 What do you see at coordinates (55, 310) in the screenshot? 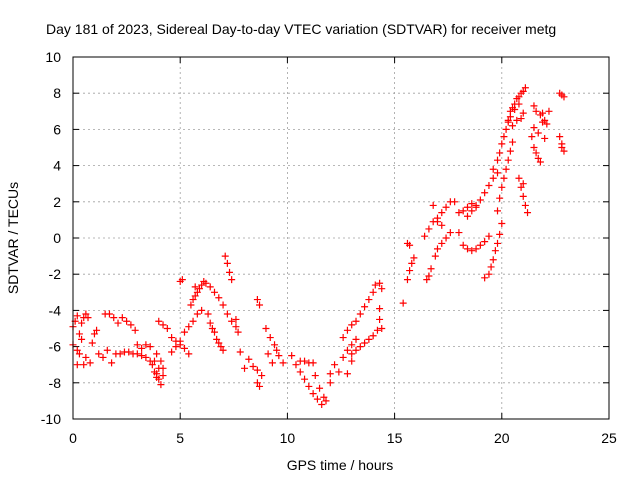
I see `y-tick-label: -4` at bounding box center [55, 310].